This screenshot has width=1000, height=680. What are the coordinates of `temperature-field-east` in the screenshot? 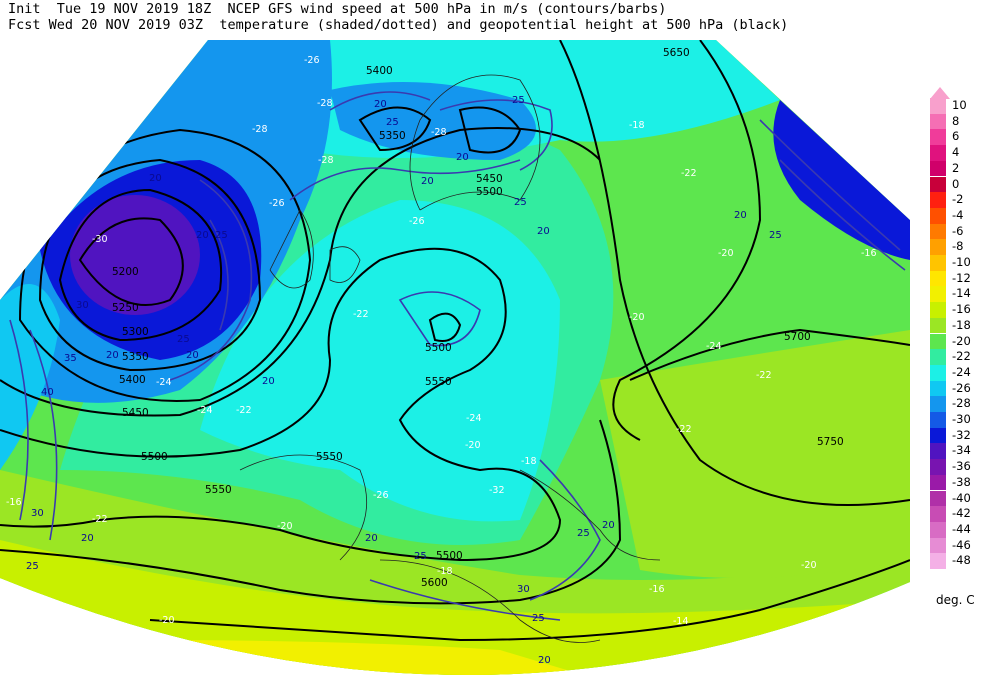 It's located at (755, 454).